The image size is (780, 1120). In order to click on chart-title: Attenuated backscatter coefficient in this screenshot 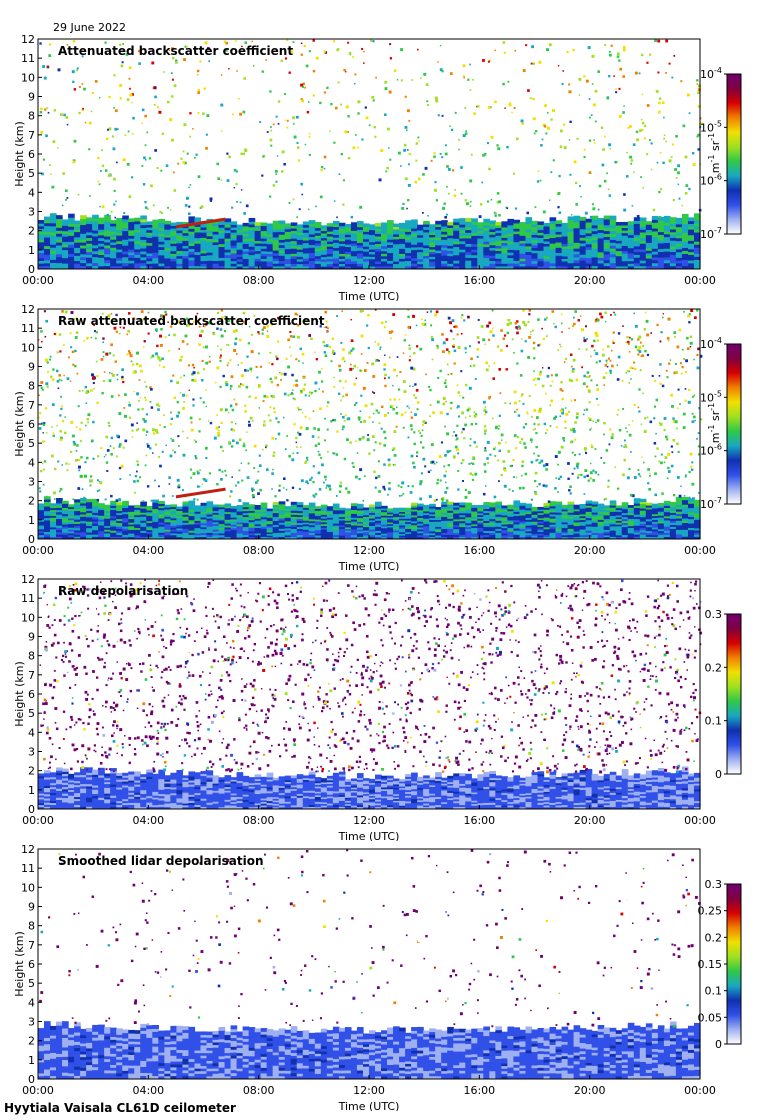, I will do `click(175, 51)`.